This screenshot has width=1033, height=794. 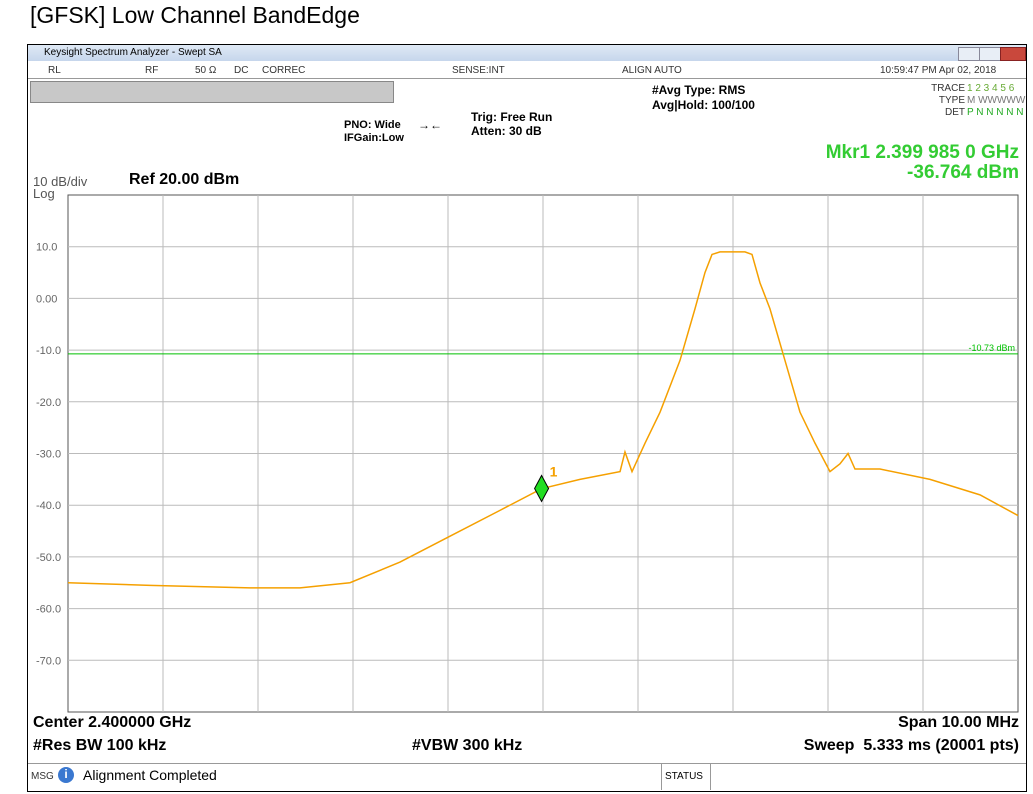 I want to click on status-label: STATUS, so click(x=684, y=776).